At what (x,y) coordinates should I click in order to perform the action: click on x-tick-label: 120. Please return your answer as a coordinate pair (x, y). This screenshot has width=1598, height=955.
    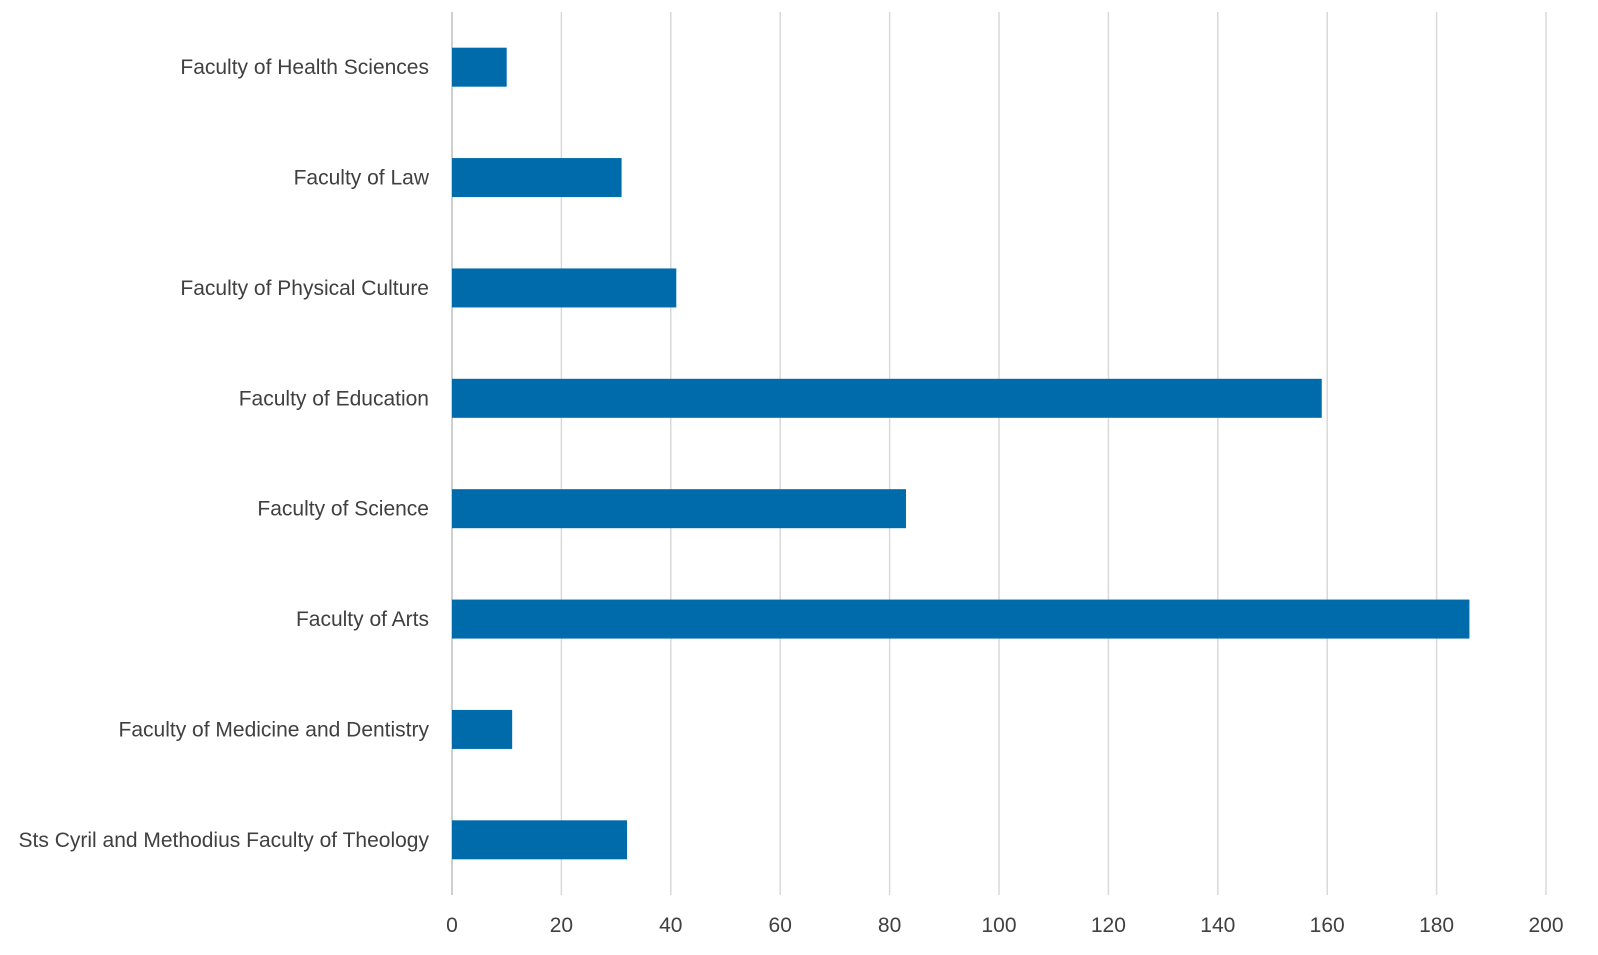
    Looking at the image, I should click on (1108, 925).